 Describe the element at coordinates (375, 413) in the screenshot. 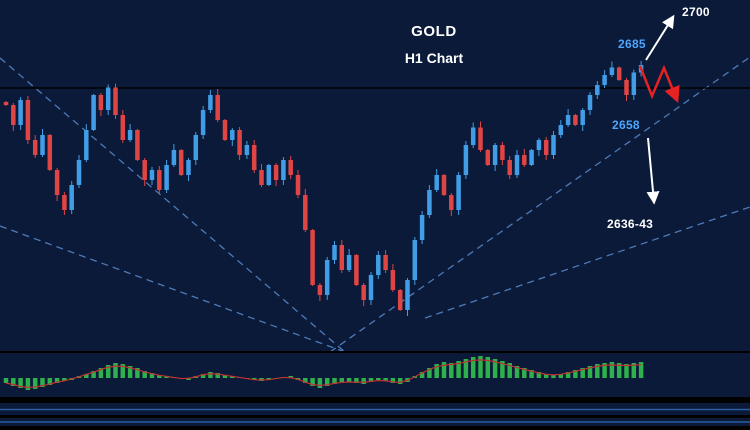

I see `bottom-panel` at that location.